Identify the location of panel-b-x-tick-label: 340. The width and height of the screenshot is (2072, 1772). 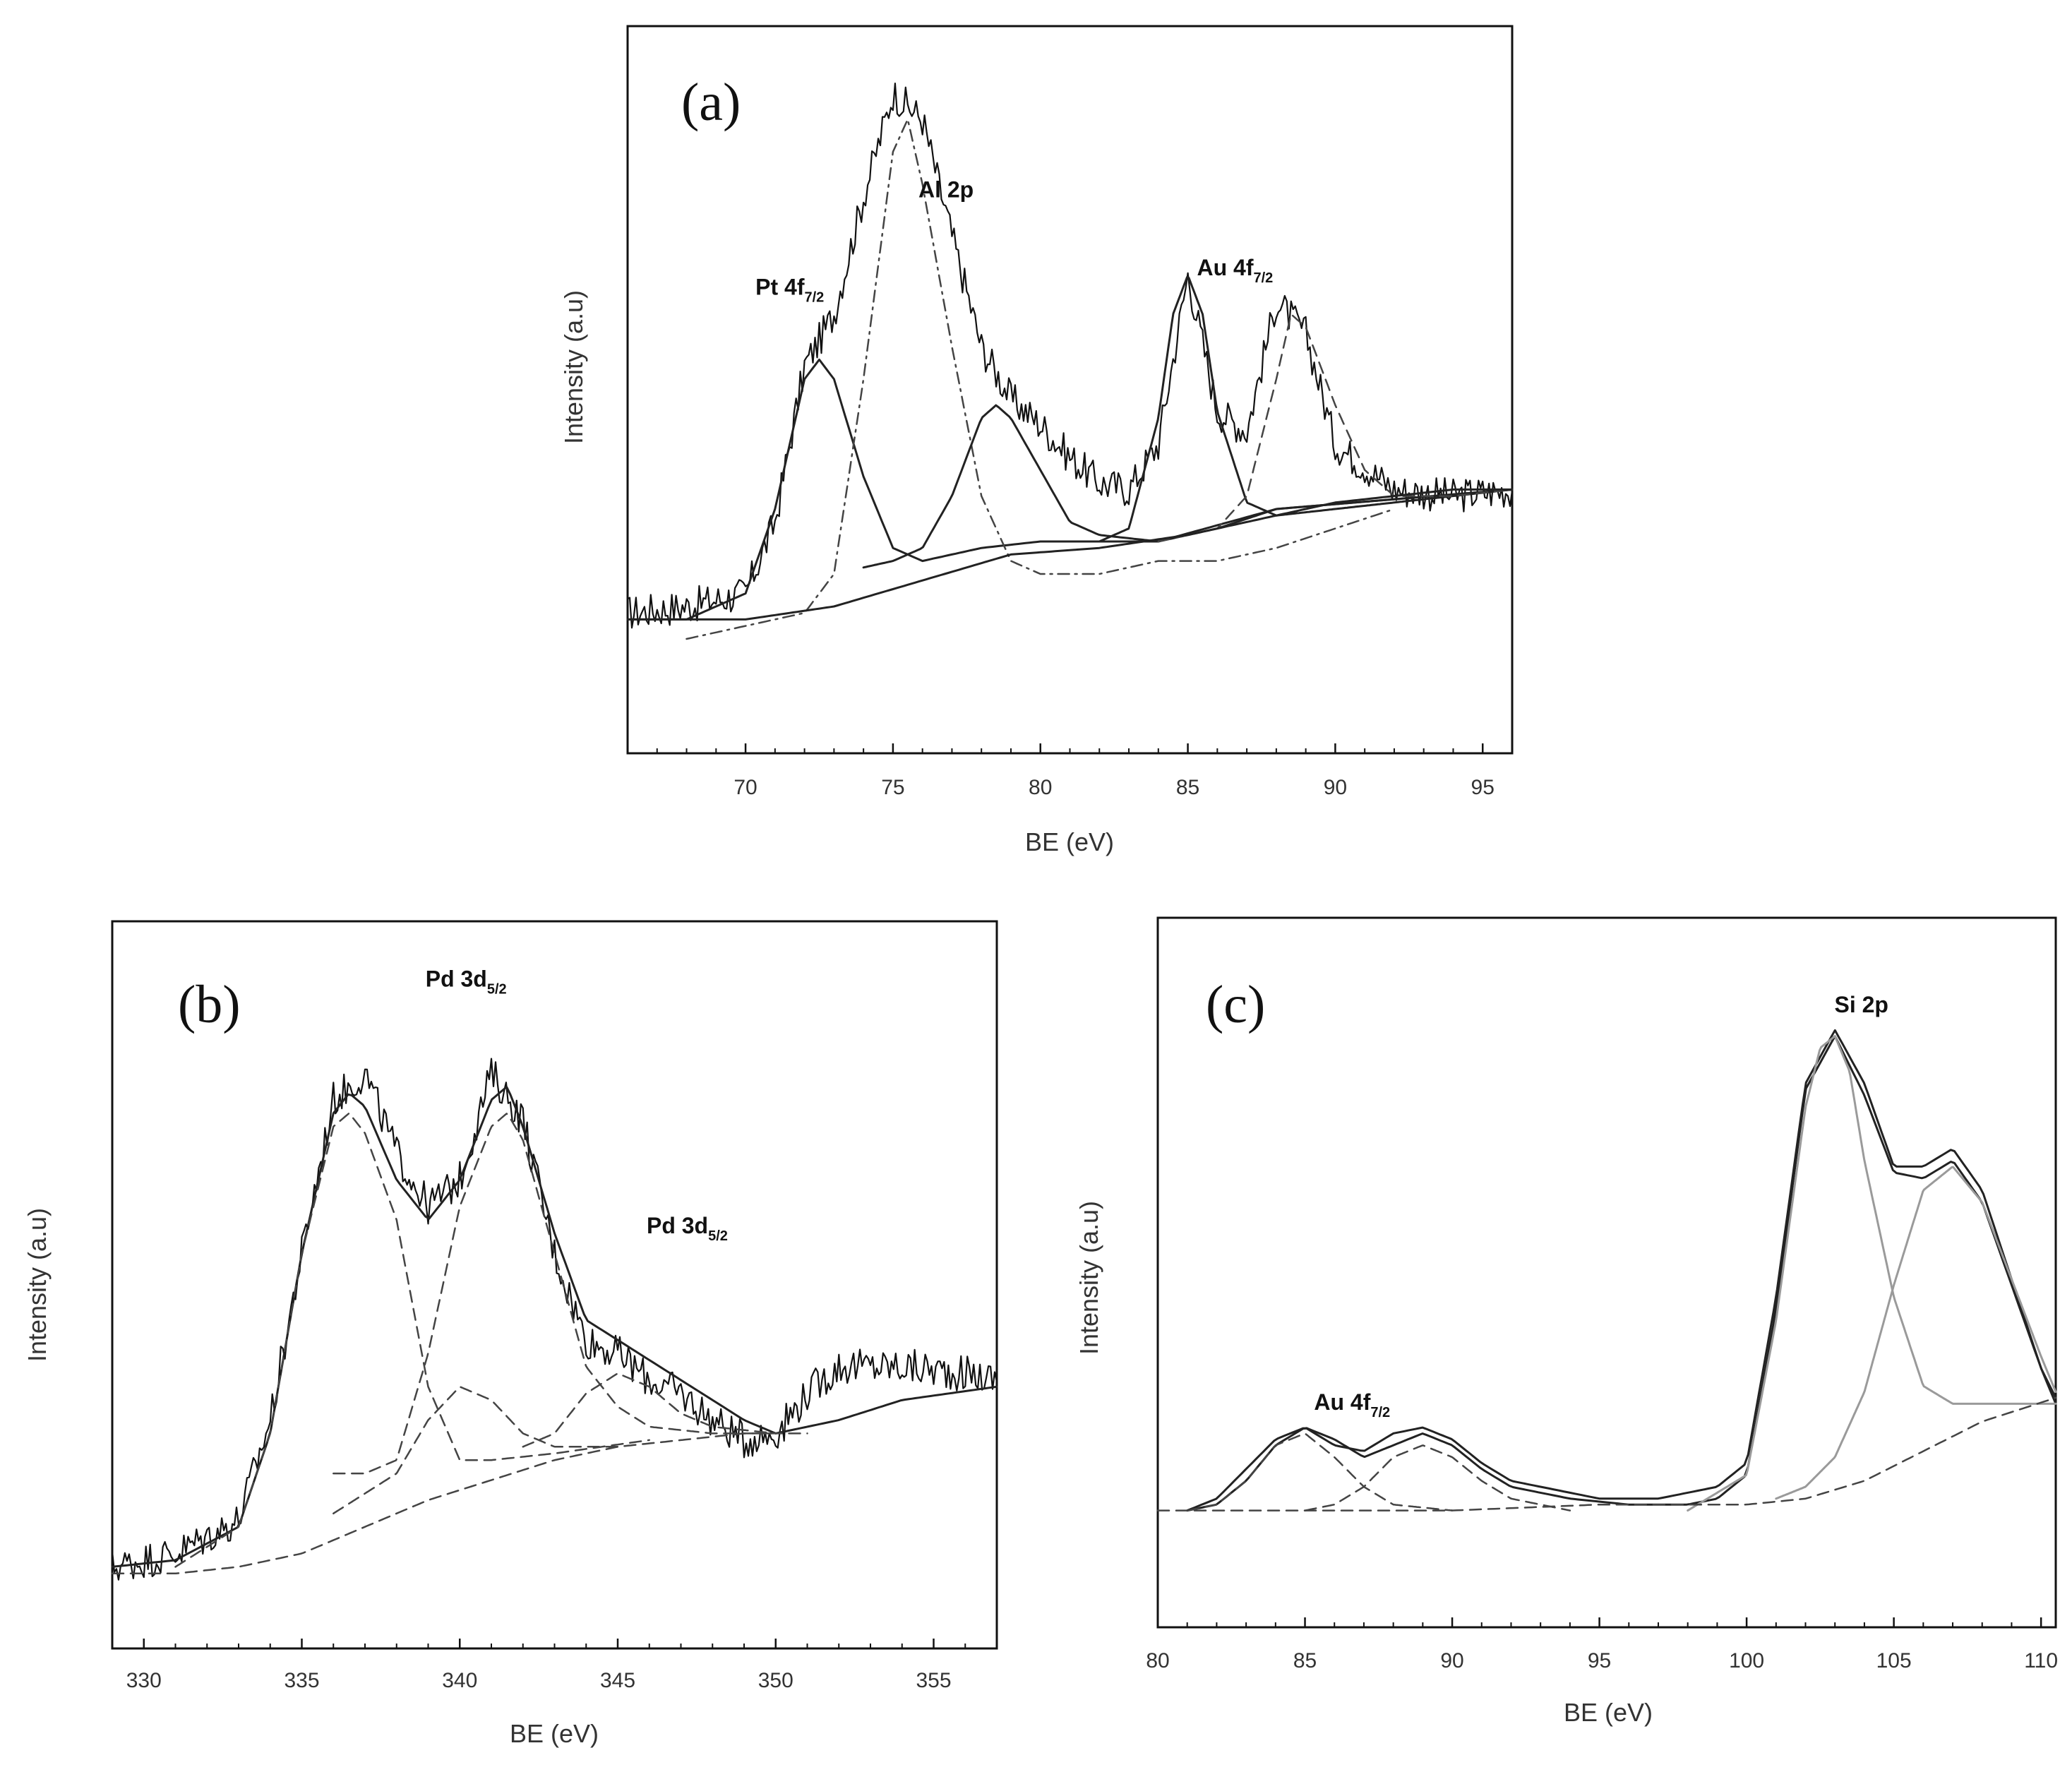
(459, 1680).